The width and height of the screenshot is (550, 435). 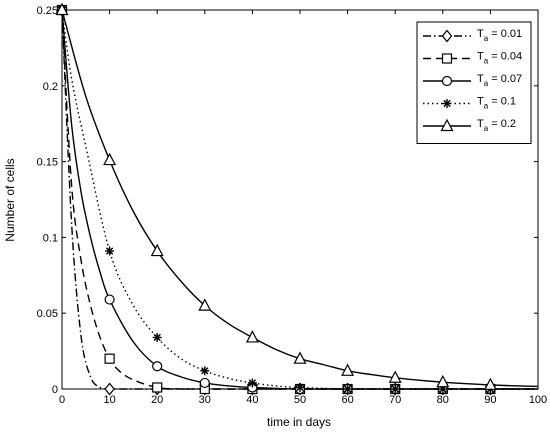 I want to click on legend-item: Ta = 0.1, so click(x=469, y=103).